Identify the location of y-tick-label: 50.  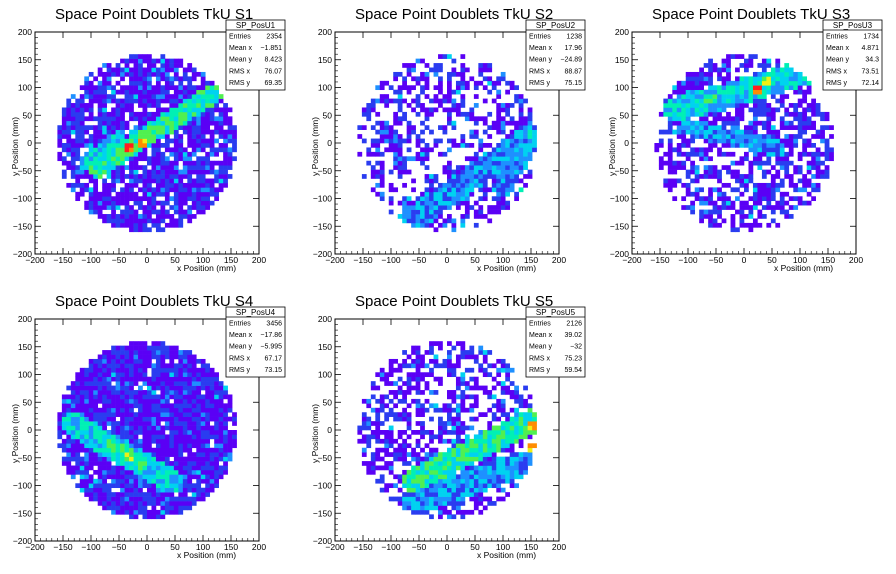
(28, 115).